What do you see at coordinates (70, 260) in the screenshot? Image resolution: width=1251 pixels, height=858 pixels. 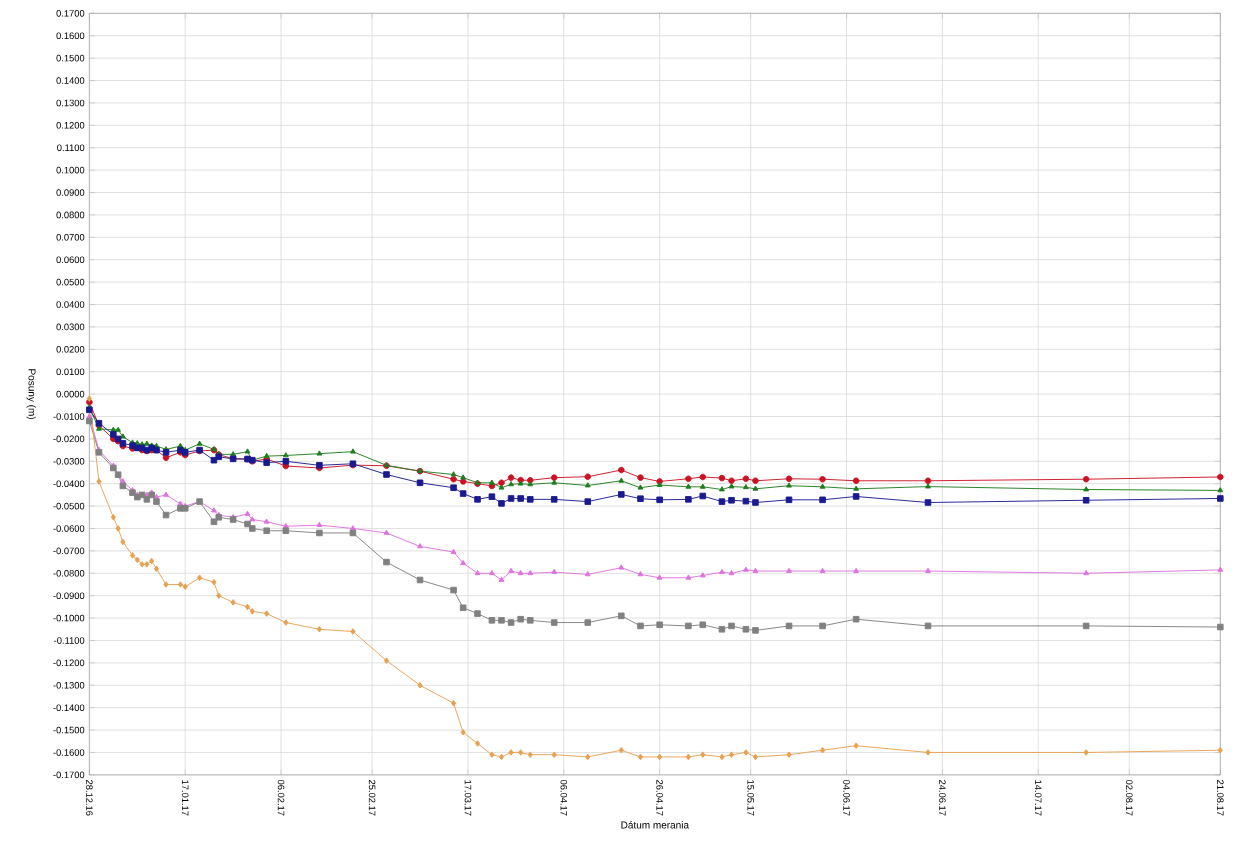 I see `y-tick-label: 0.0600` at bounding box center [70, 260].